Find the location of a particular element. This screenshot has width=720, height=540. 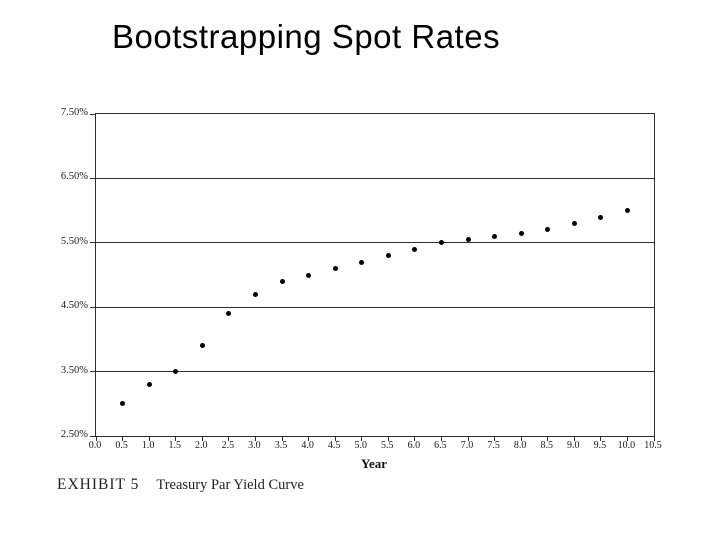

y-axis-tick-label: 3.50% is located at coordinates (74, 370).